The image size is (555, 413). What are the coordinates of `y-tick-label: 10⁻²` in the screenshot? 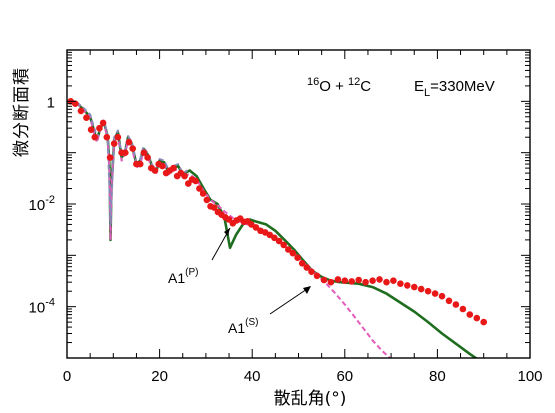 It's located at (42, 204).